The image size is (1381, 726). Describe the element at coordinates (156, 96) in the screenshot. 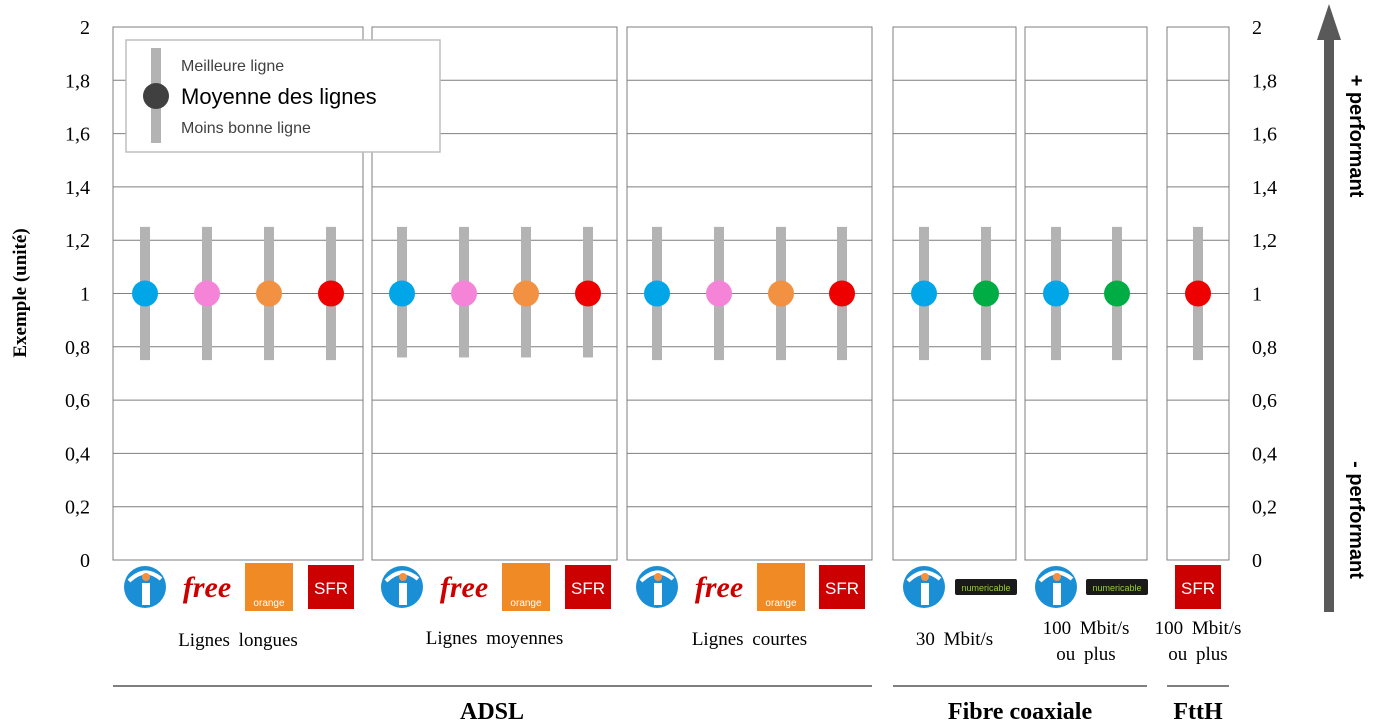

I see `legend-mean-swatch` at that location.